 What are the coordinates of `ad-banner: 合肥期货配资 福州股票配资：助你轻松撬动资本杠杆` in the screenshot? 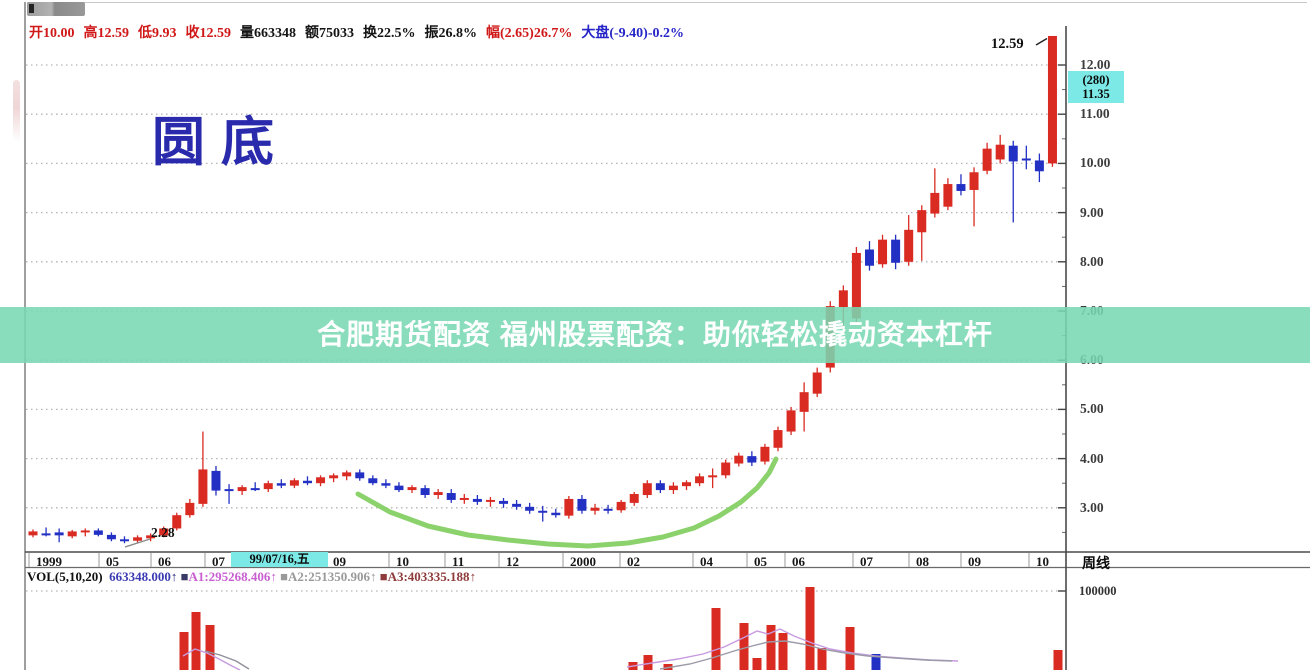 It's located at (655, 335).